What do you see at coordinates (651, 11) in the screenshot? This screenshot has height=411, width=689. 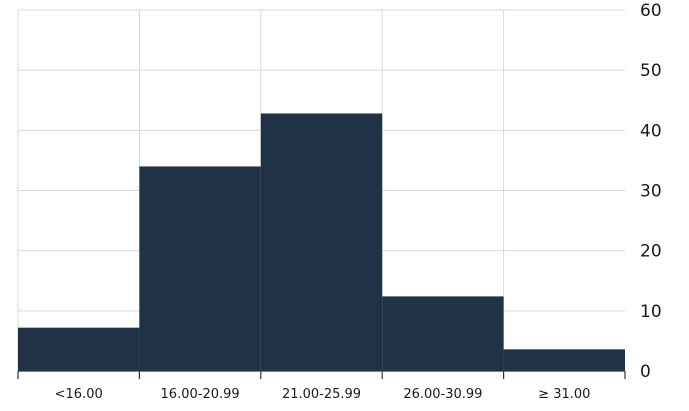 I see `y-tick-label: 60` at bounding box center [651, 11].